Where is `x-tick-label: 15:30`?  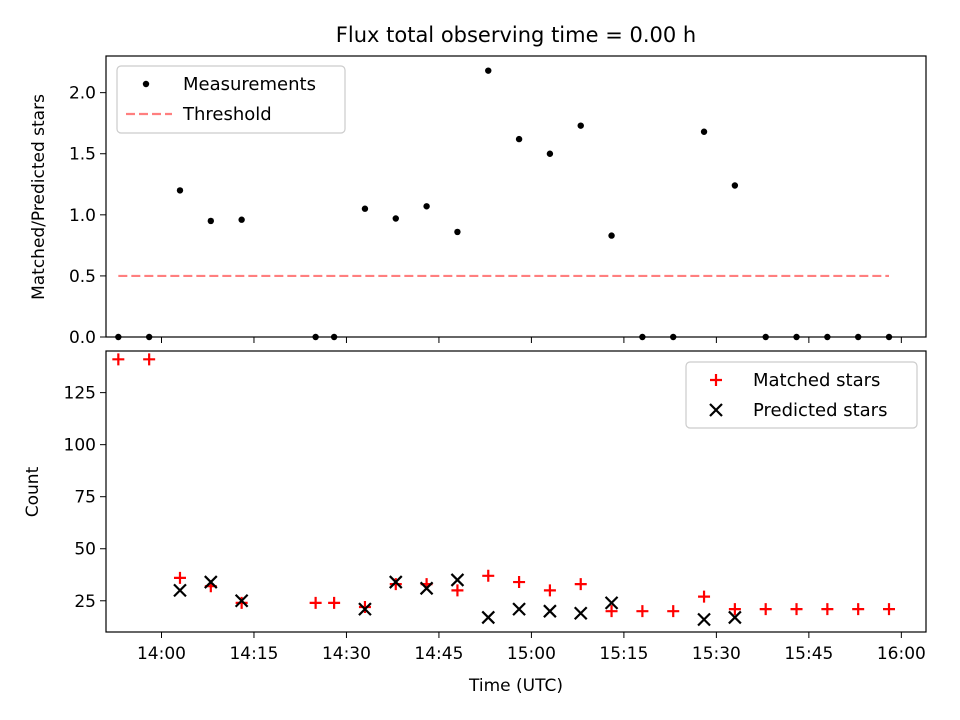
x-tick-label: 15:30 is located at coordinates (716, 654).